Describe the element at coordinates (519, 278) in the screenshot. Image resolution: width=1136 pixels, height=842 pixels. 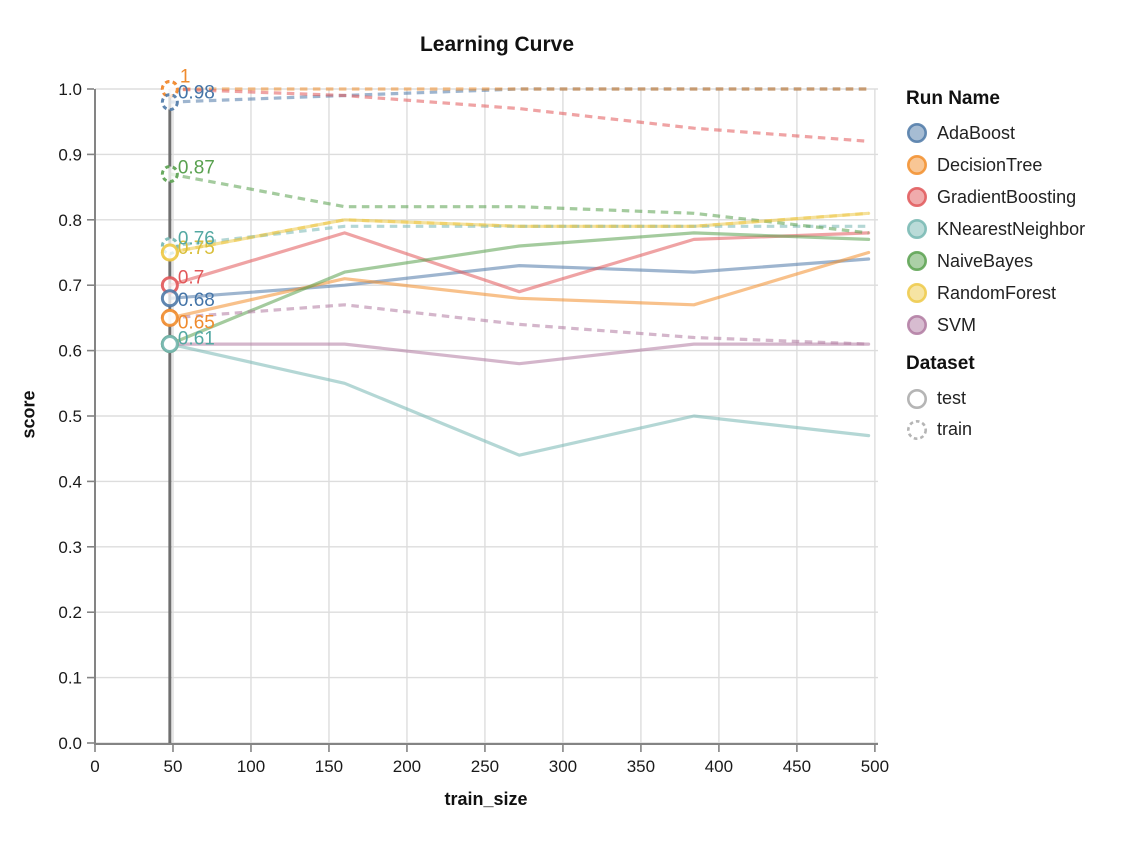
I see `series-line-AdaBoost-test` at that location.